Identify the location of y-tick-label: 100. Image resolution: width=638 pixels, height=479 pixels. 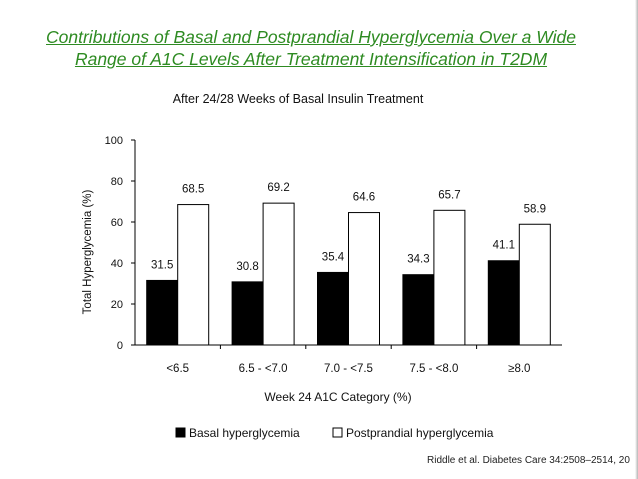
(114, 141).